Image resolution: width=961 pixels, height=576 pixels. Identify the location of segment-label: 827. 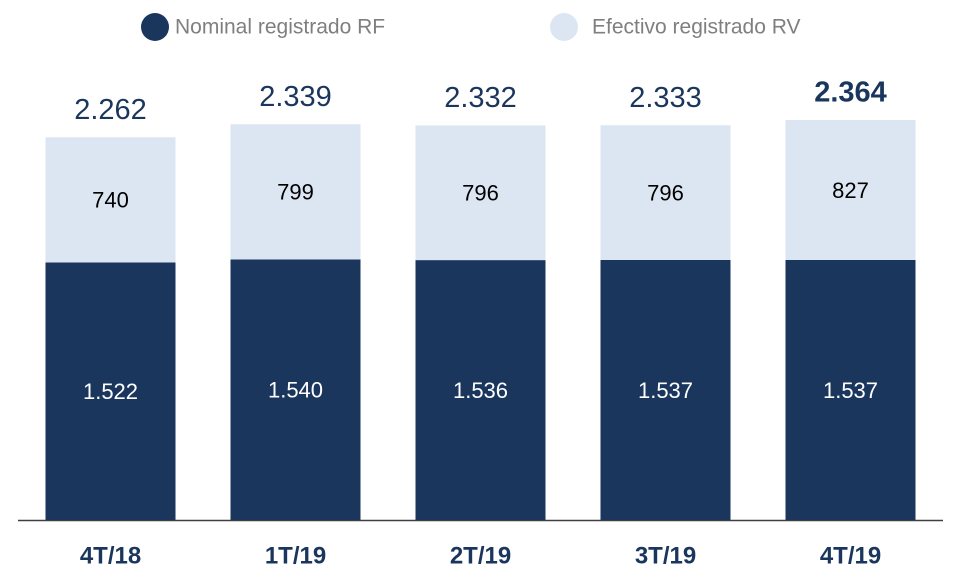
(850, 190).